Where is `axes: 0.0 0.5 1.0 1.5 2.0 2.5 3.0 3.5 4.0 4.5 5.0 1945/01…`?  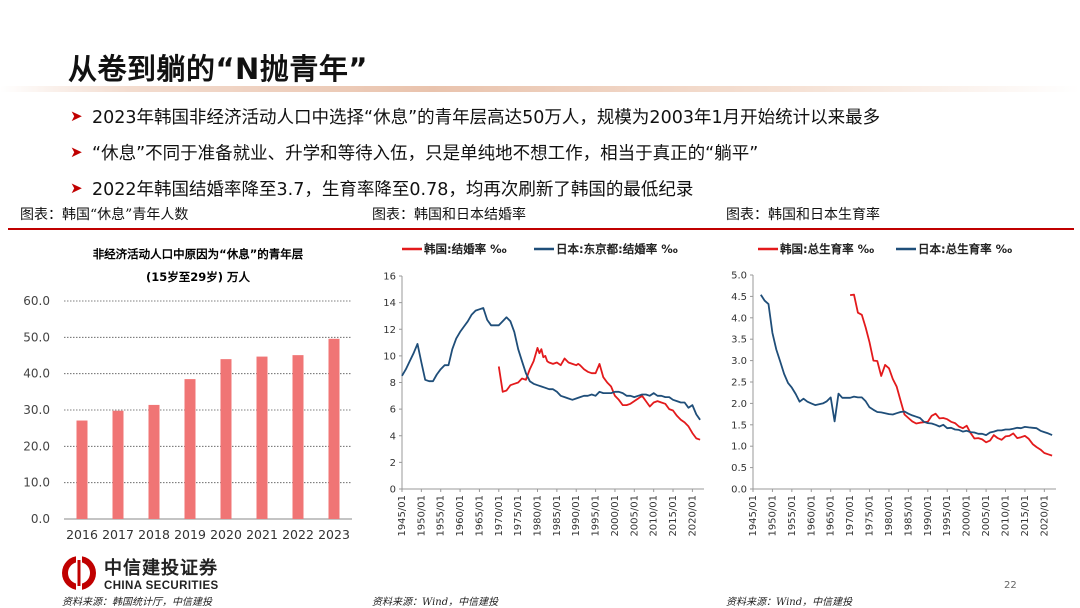
axes: 0.0 0.5 1.0 1.5 2.0 2.5 3.0 3.5 4.0 4.5 5.0 1945/01… is located at coordinates (893, 404).